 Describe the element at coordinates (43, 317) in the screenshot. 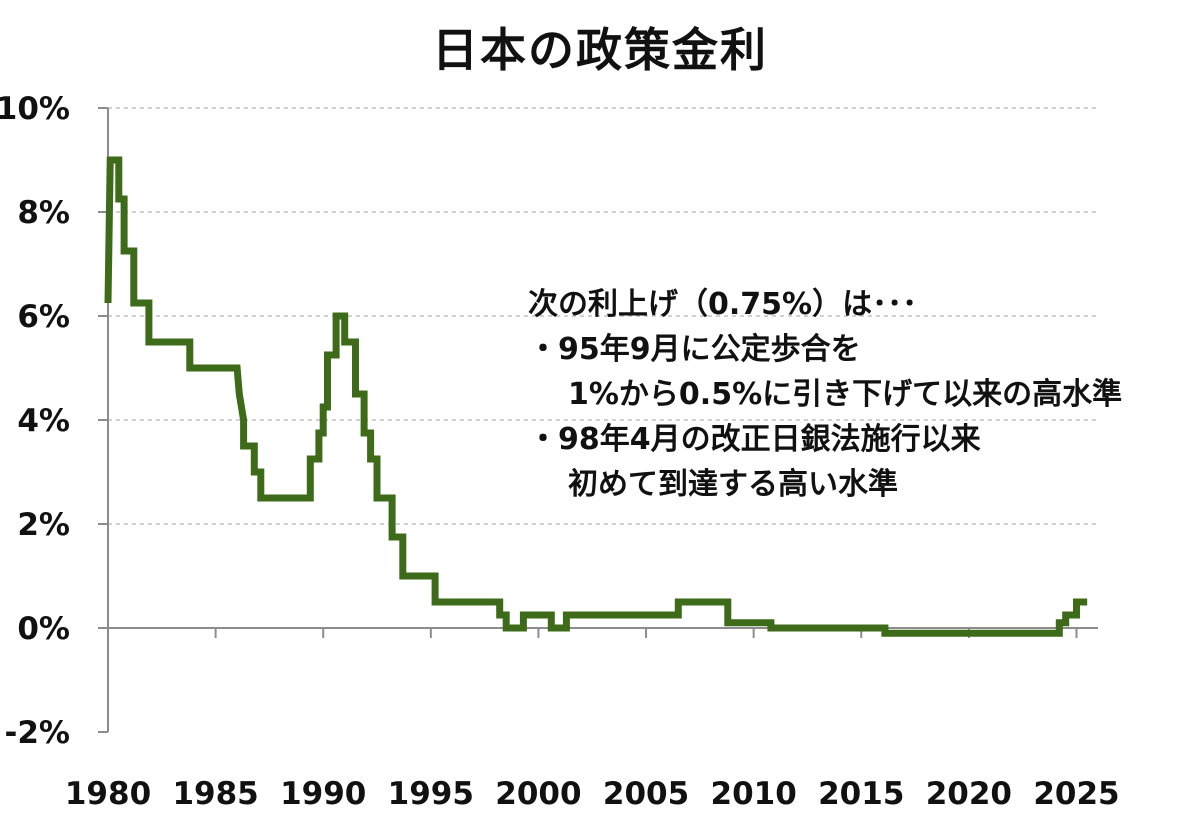

I see `y-tick-label: 6%` at that location.